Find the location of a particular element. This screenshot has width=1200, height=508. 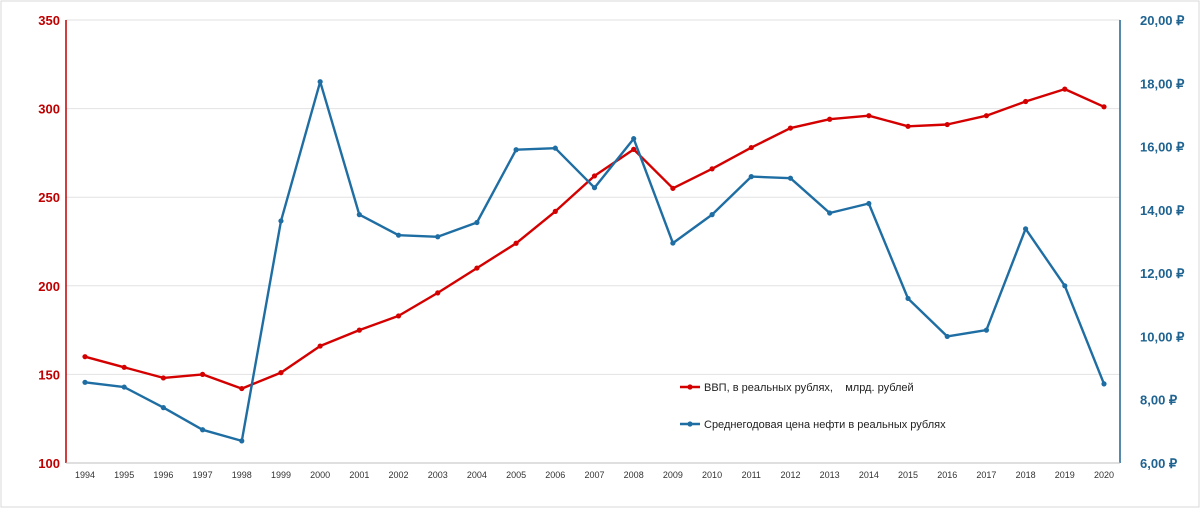

x-tick-label: 1998 is located at coordinates (242, 475).